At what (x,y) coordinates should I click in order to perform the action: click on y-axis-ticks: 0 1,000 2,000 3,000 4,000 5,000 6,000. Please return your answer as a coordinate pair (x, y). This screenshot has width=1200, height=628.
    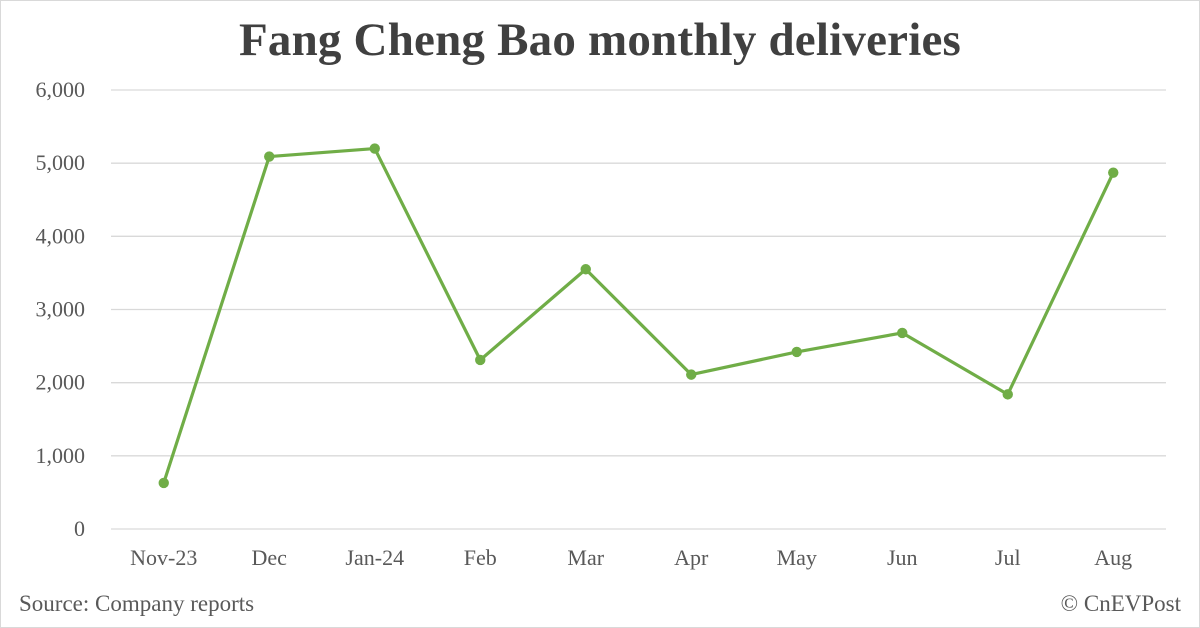
    Looking at the image, I should click on (61, 309).